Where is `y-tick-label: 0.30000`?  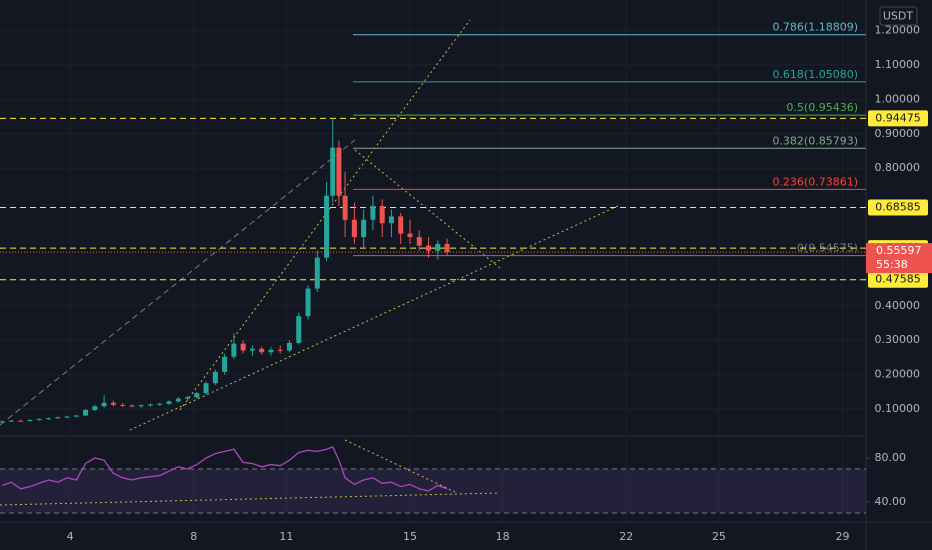 y-tick-label: 0.30000 is located at coordinates (898, 339).